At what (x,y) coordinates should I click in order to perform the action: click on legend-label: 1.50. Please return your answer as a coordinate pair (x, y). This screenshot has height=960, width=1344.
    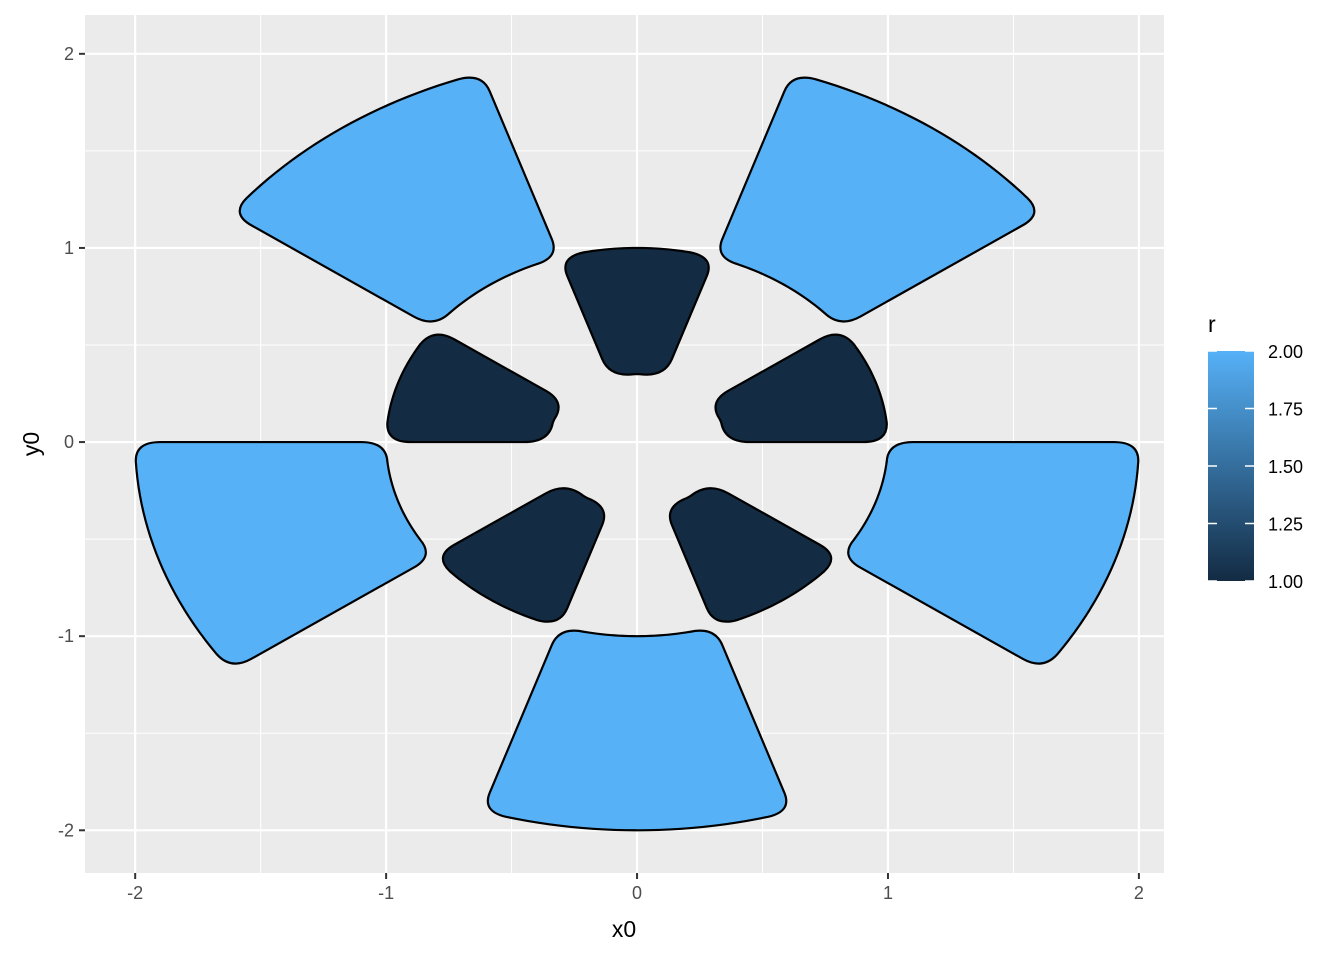
    Looking at the image, I should click on (1285, 467).